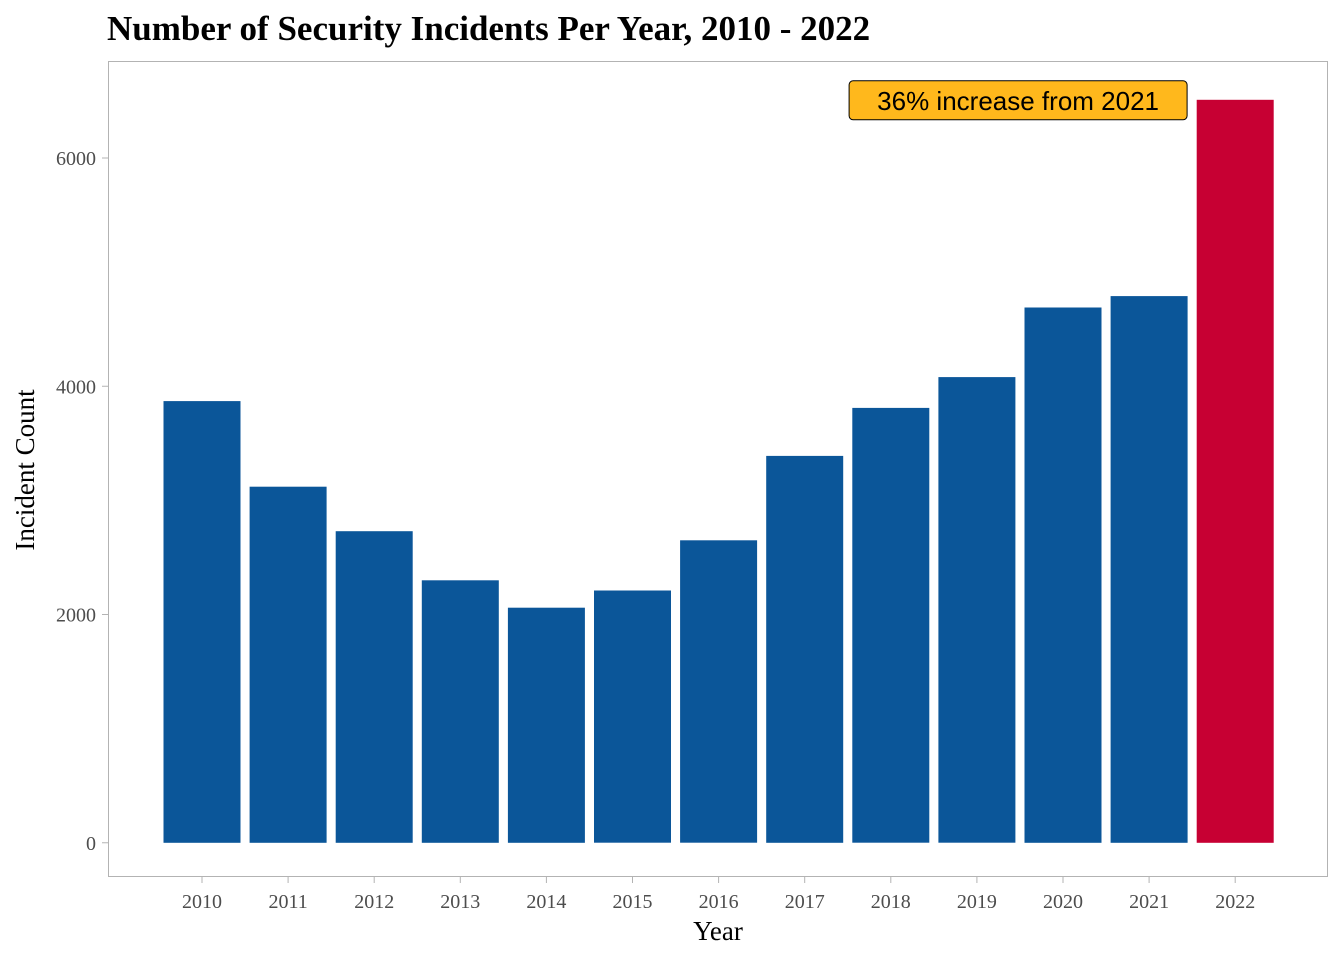  What do you see at coordinates (805, 902) in the screenshot?
I see `x-tick-label: 2017` at bounding box center [805, 902].